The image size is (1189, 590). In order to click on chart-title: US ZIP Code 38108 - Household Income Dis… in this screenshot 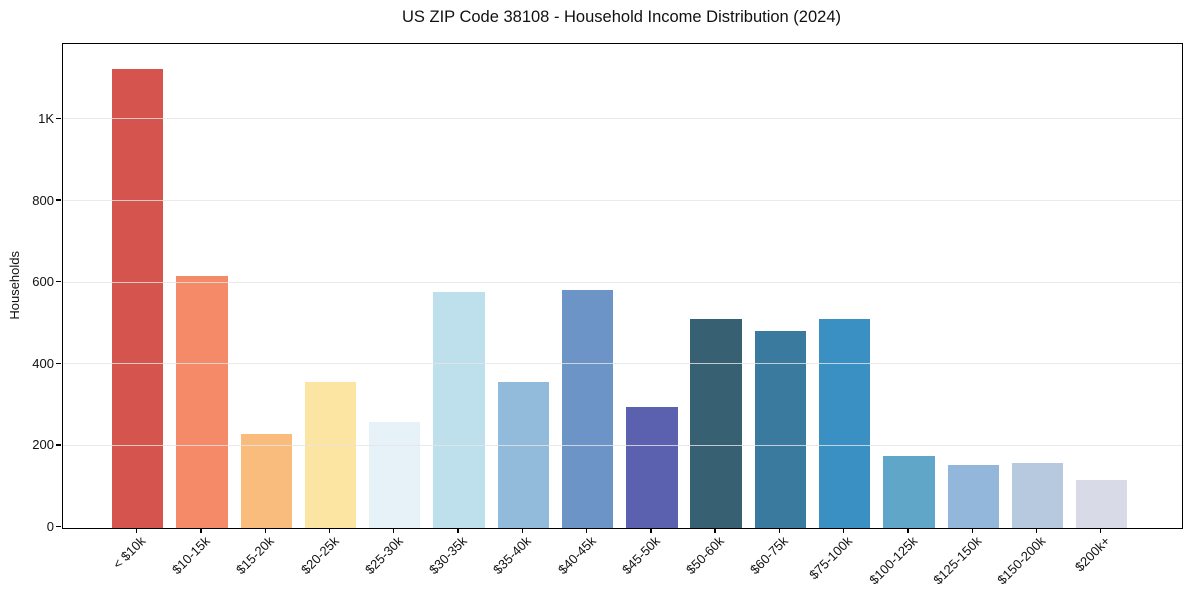, I will do `click(621, 17)`.